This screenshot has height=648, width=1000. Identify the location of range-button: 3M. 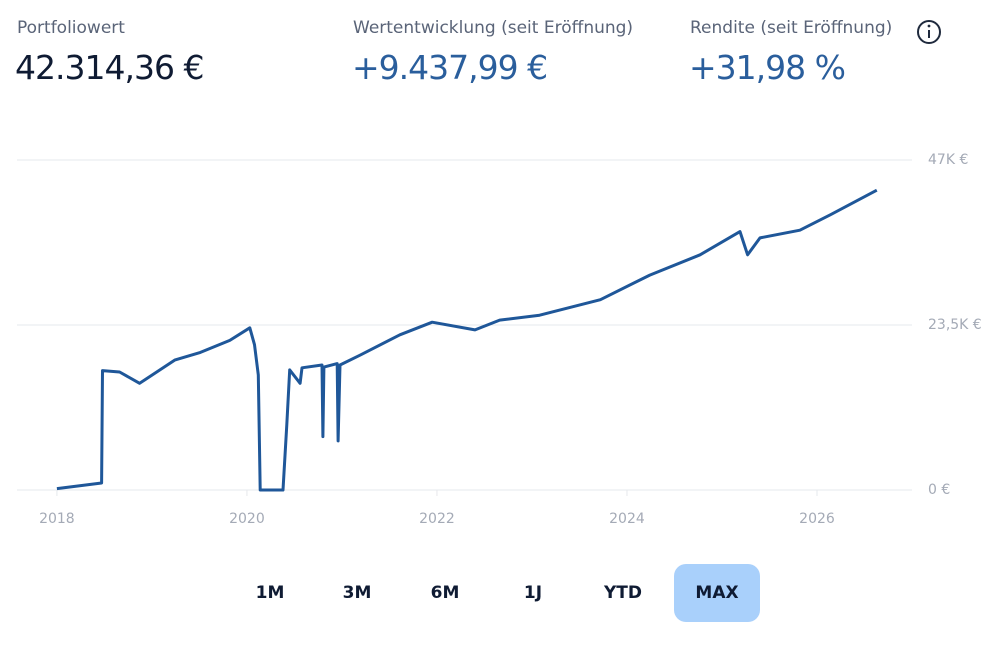
(357, 593).